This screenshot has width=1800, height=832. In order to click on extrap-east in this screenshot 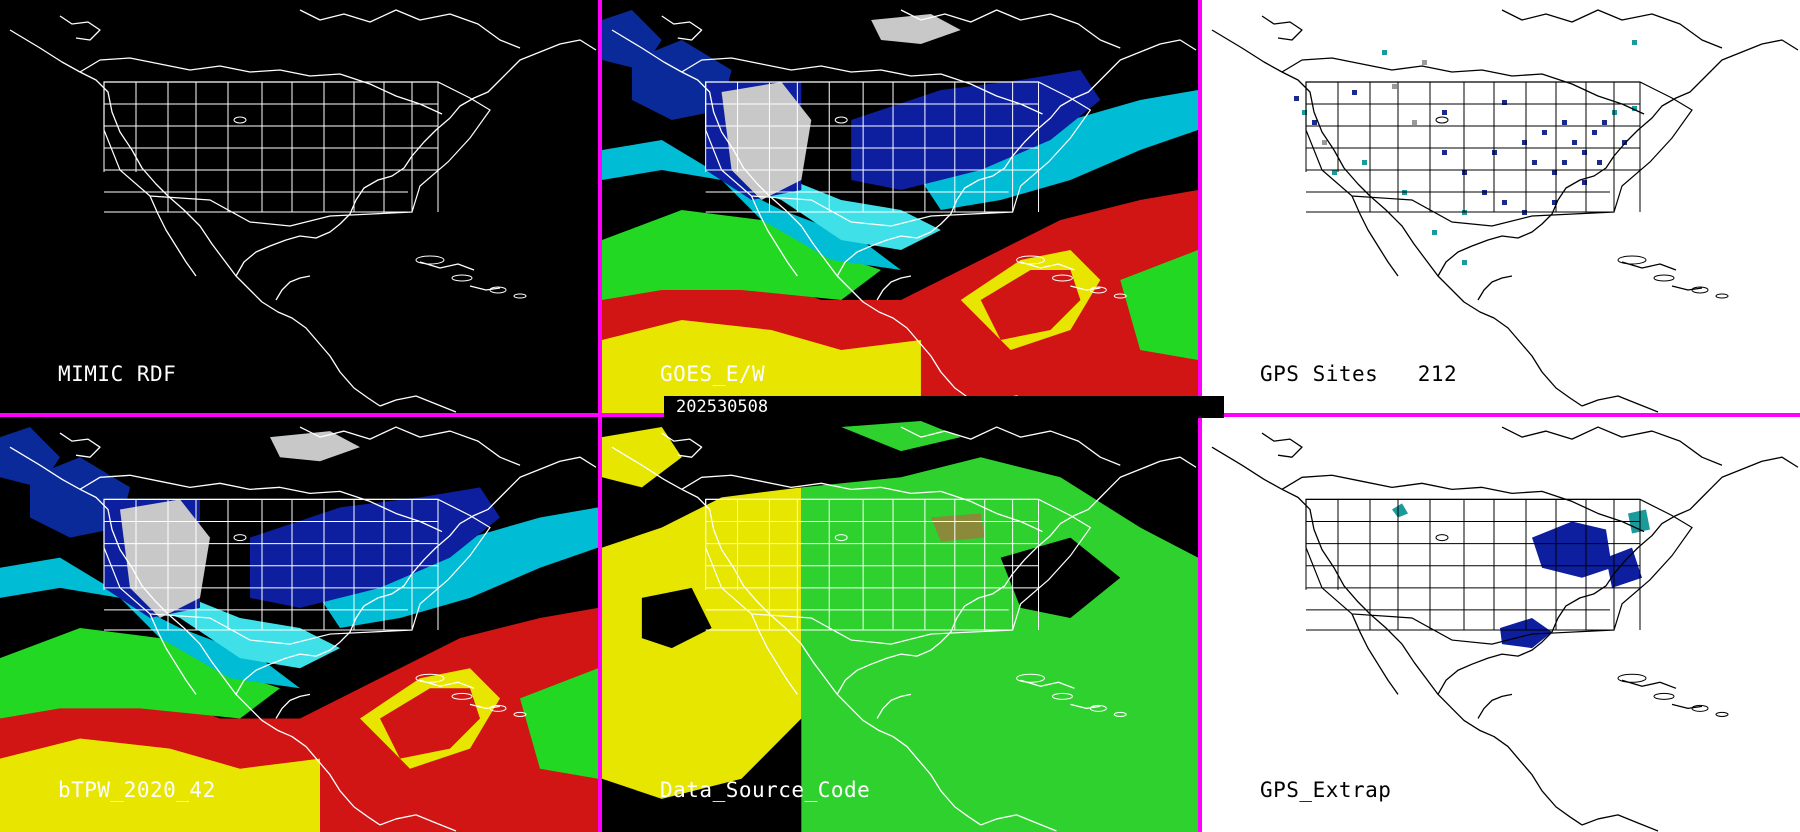, I will do `click(1572, 549)`.